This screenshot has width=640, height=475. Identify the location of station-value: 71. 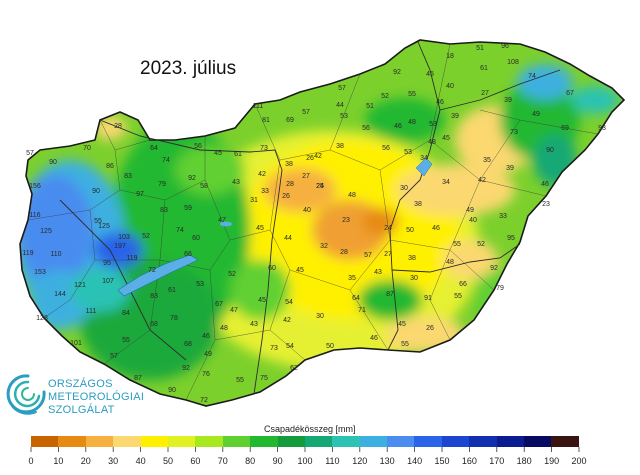
(362, 310).